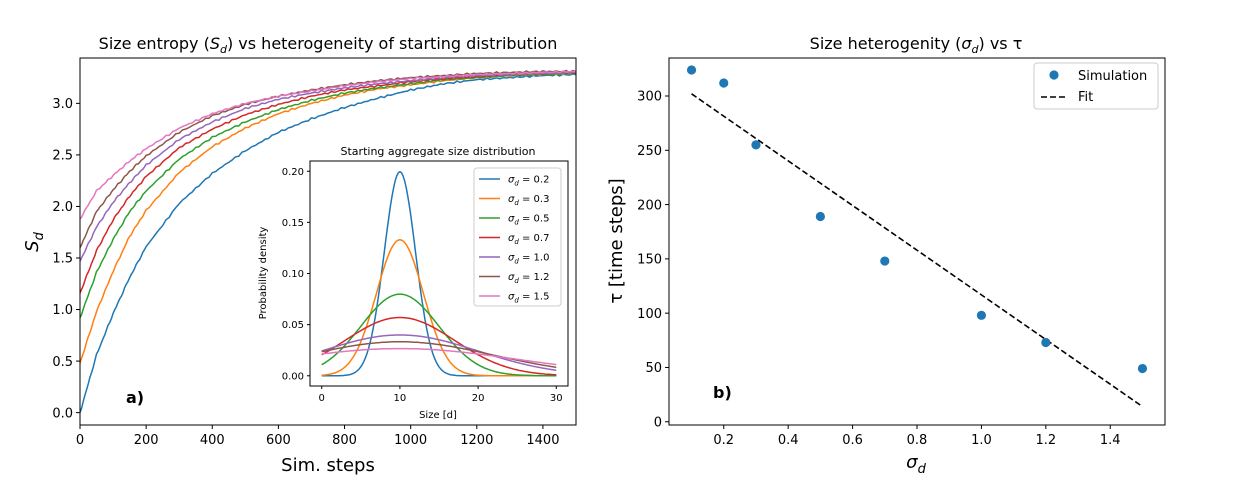  Describe the element at coordinates (62, 413) in the screenshot. I see `y-tick-label: 0.0` at that location.